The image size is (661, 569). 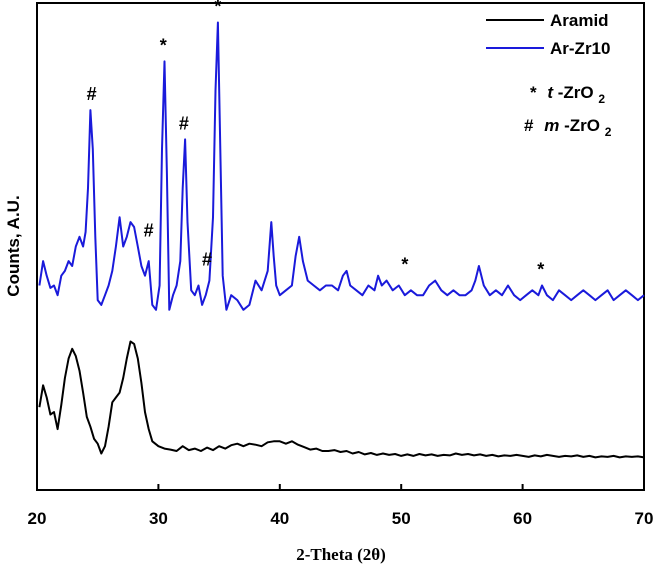 I want to click on x-ticks, so click(x=340, y=487).